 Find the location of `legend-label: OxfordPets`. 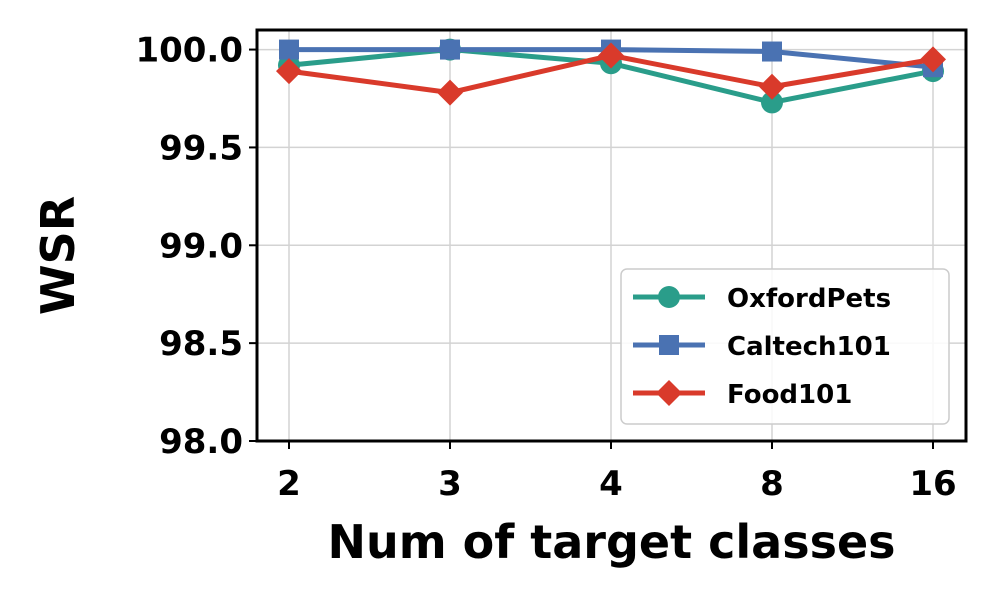

legend-label: OxfordPets is located at coordinates (809, 299).